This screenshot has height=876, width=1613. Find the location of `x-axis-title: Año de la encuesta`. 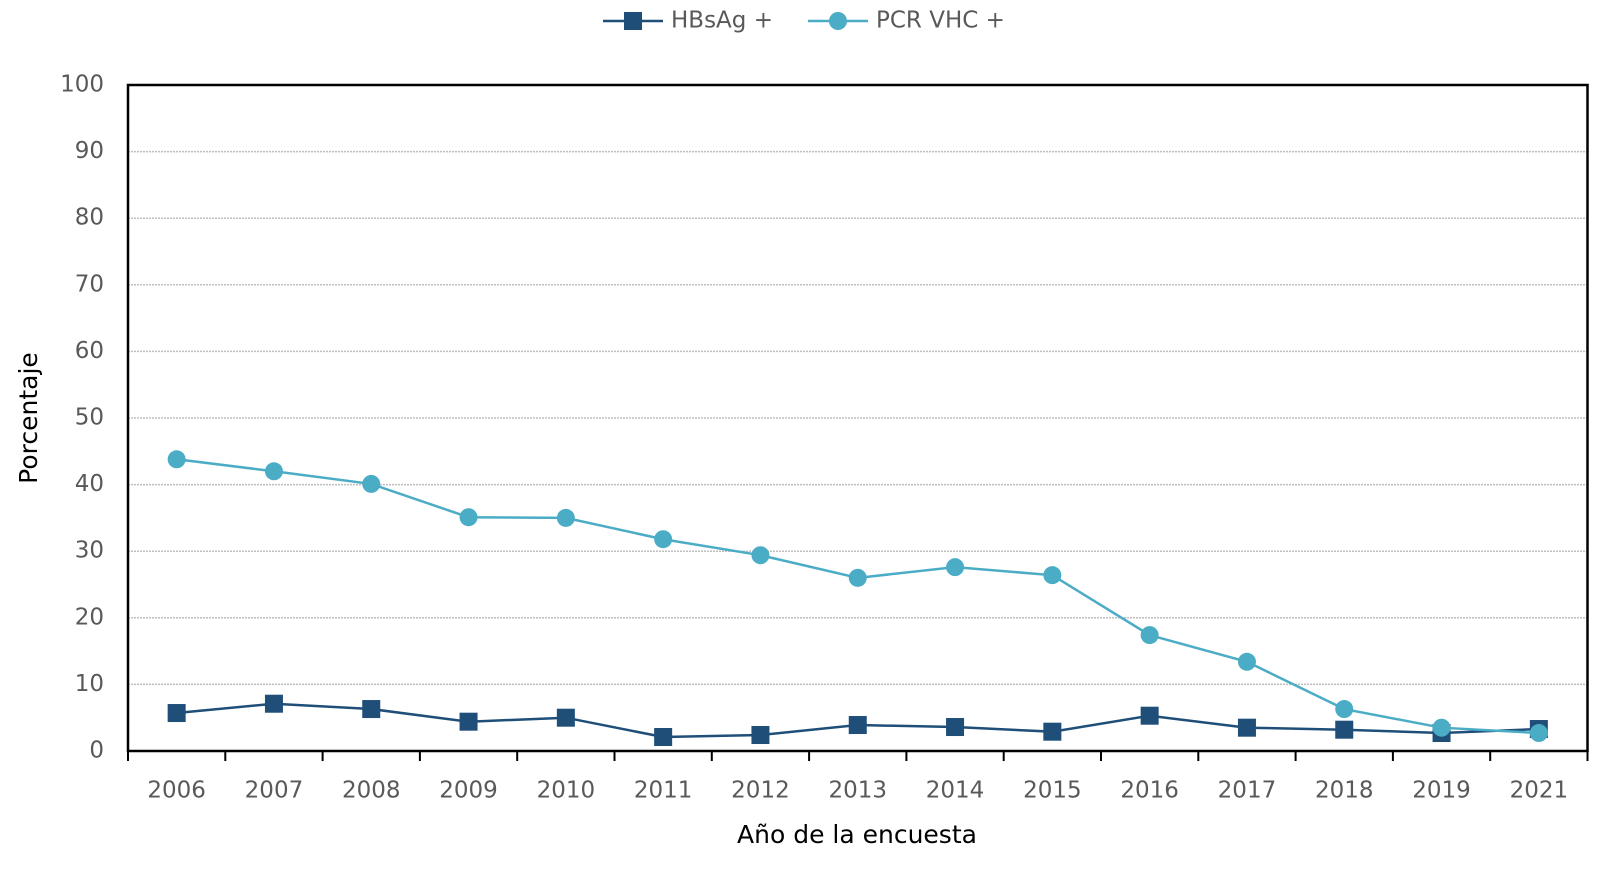

x-axis-title: Año de la encuesta is located at coordinates (857, 834).